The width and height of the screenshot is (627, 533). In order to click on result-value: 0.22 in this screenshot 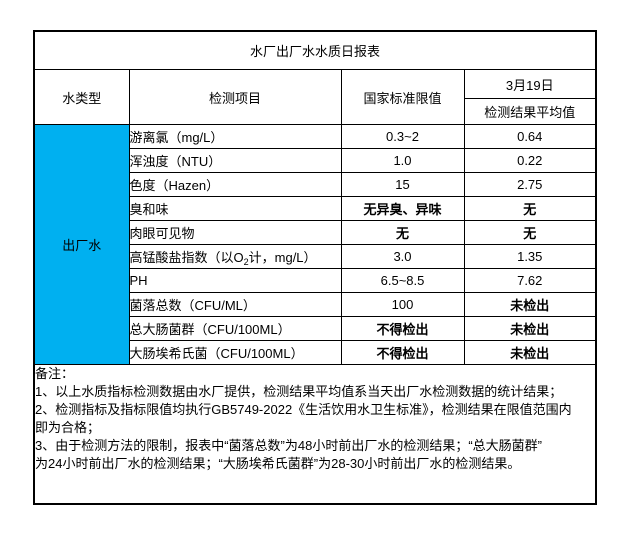, I will do `click(530, 160)`.